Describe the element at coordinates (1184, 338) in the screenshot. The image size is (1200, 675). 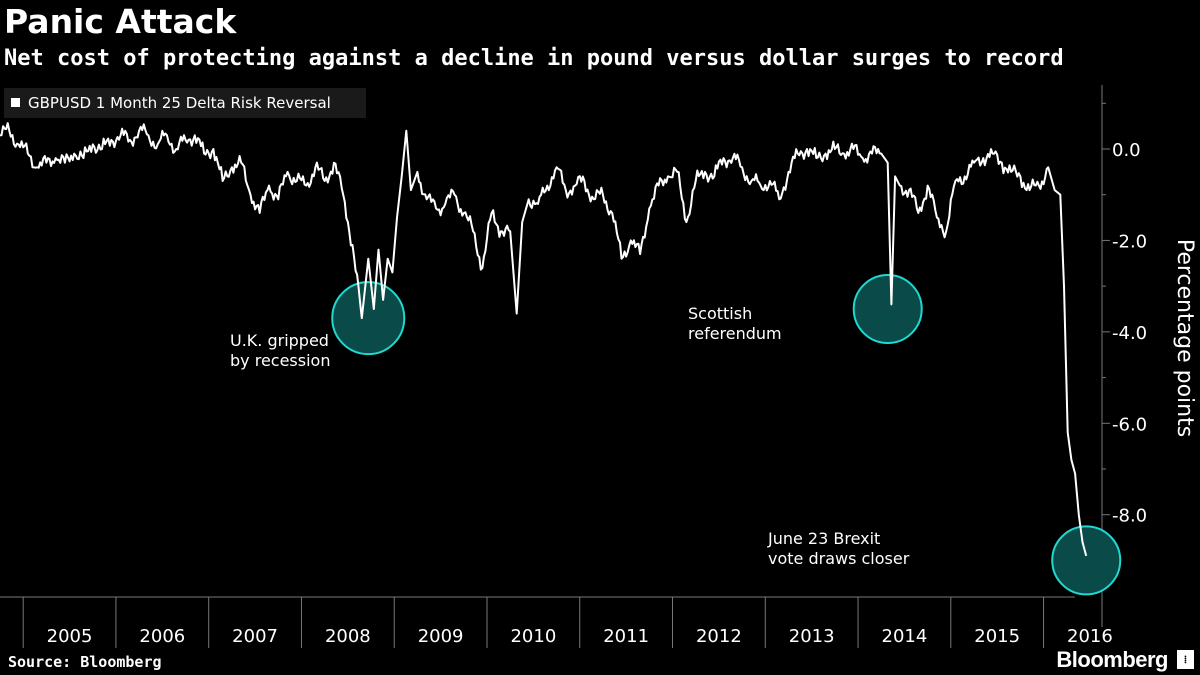
I see `y-axis-label: Percentage points` at that location.